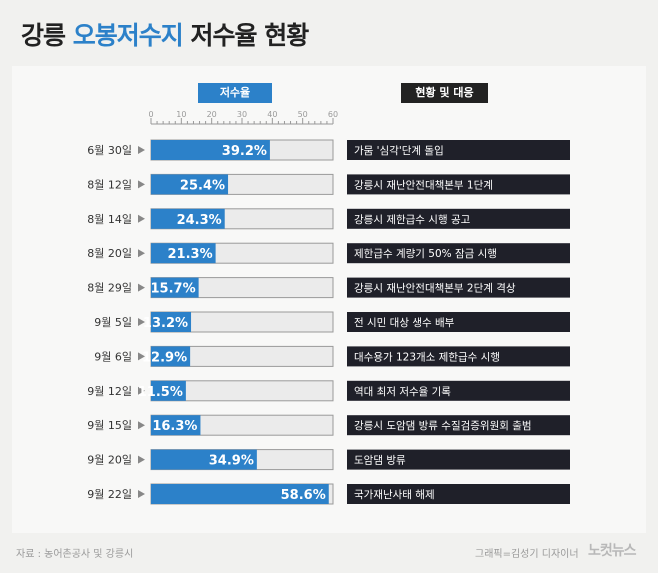  I want to click on response-text: 제한급수 계량기 50% 잠금 시행, so click(425, 254).